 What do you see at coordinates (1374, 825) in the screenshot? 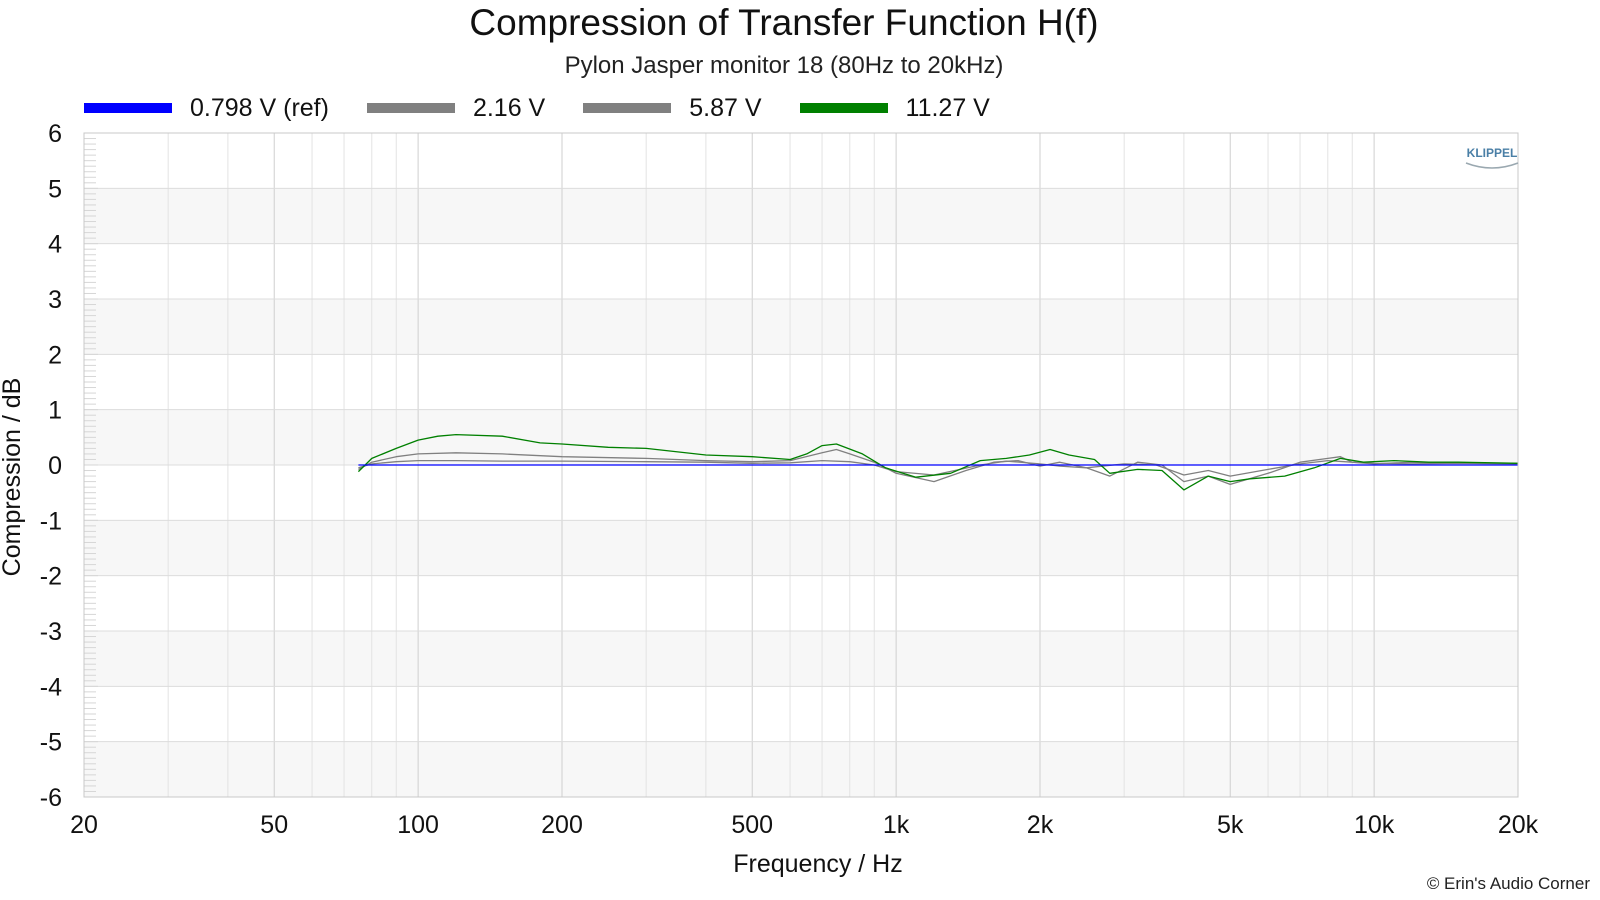
I see `x-tick-label: 10k` at bounding box center [1374, 825].